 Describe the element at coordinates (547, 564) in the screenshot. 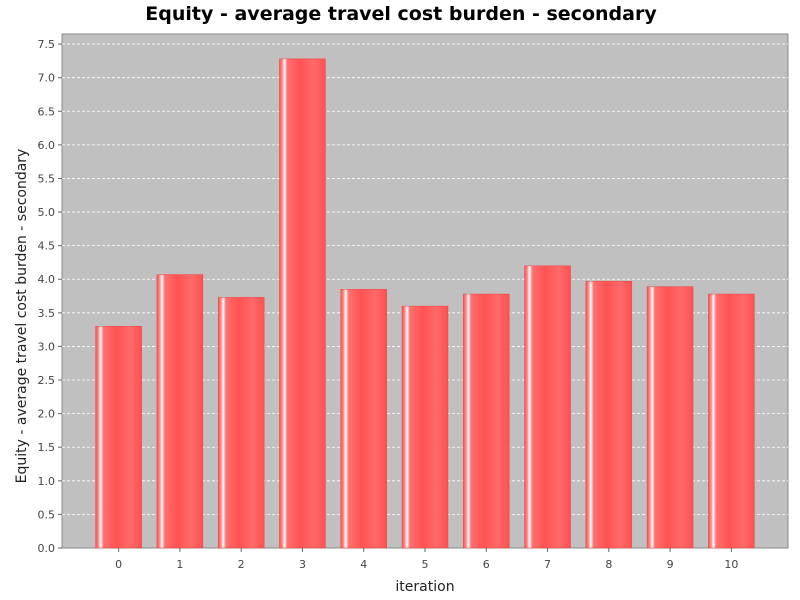

I see `x-tick-label: 7` at that location.